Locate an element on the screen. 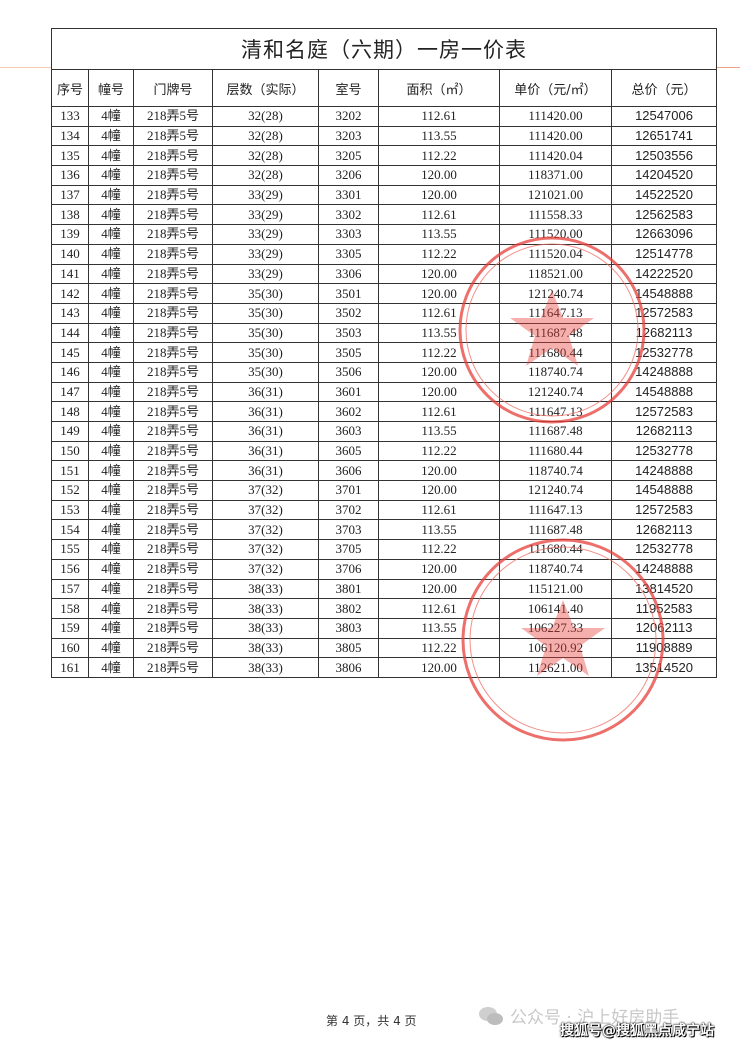  serial-cell: 139 is located at coordinates (70, 234).